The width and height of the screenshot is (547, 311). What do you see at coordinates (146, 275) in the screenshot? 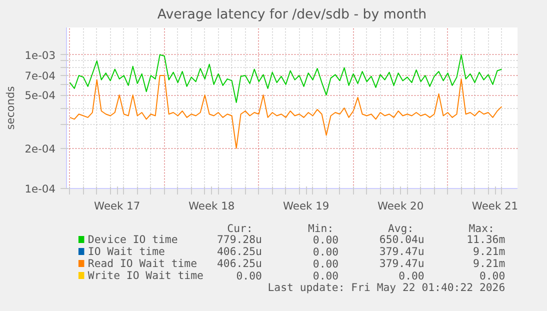
I see `legend-label: Write IO Wait time` at bounding box center [146, 275].